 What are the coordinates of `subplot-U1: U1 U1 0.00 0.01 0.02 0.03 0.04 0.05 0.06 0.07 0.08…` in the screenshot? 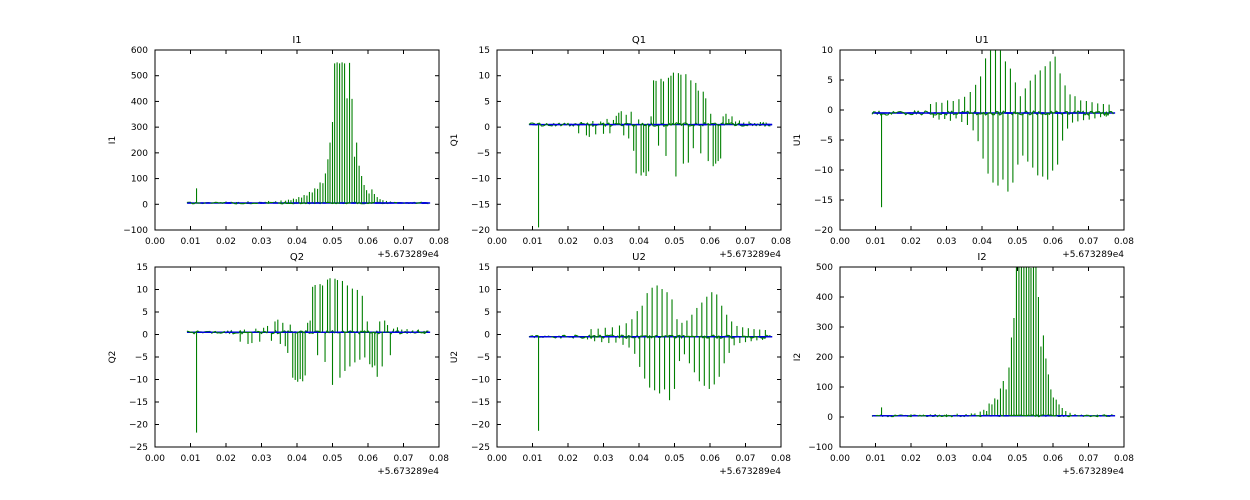 It's located at (963, 147).